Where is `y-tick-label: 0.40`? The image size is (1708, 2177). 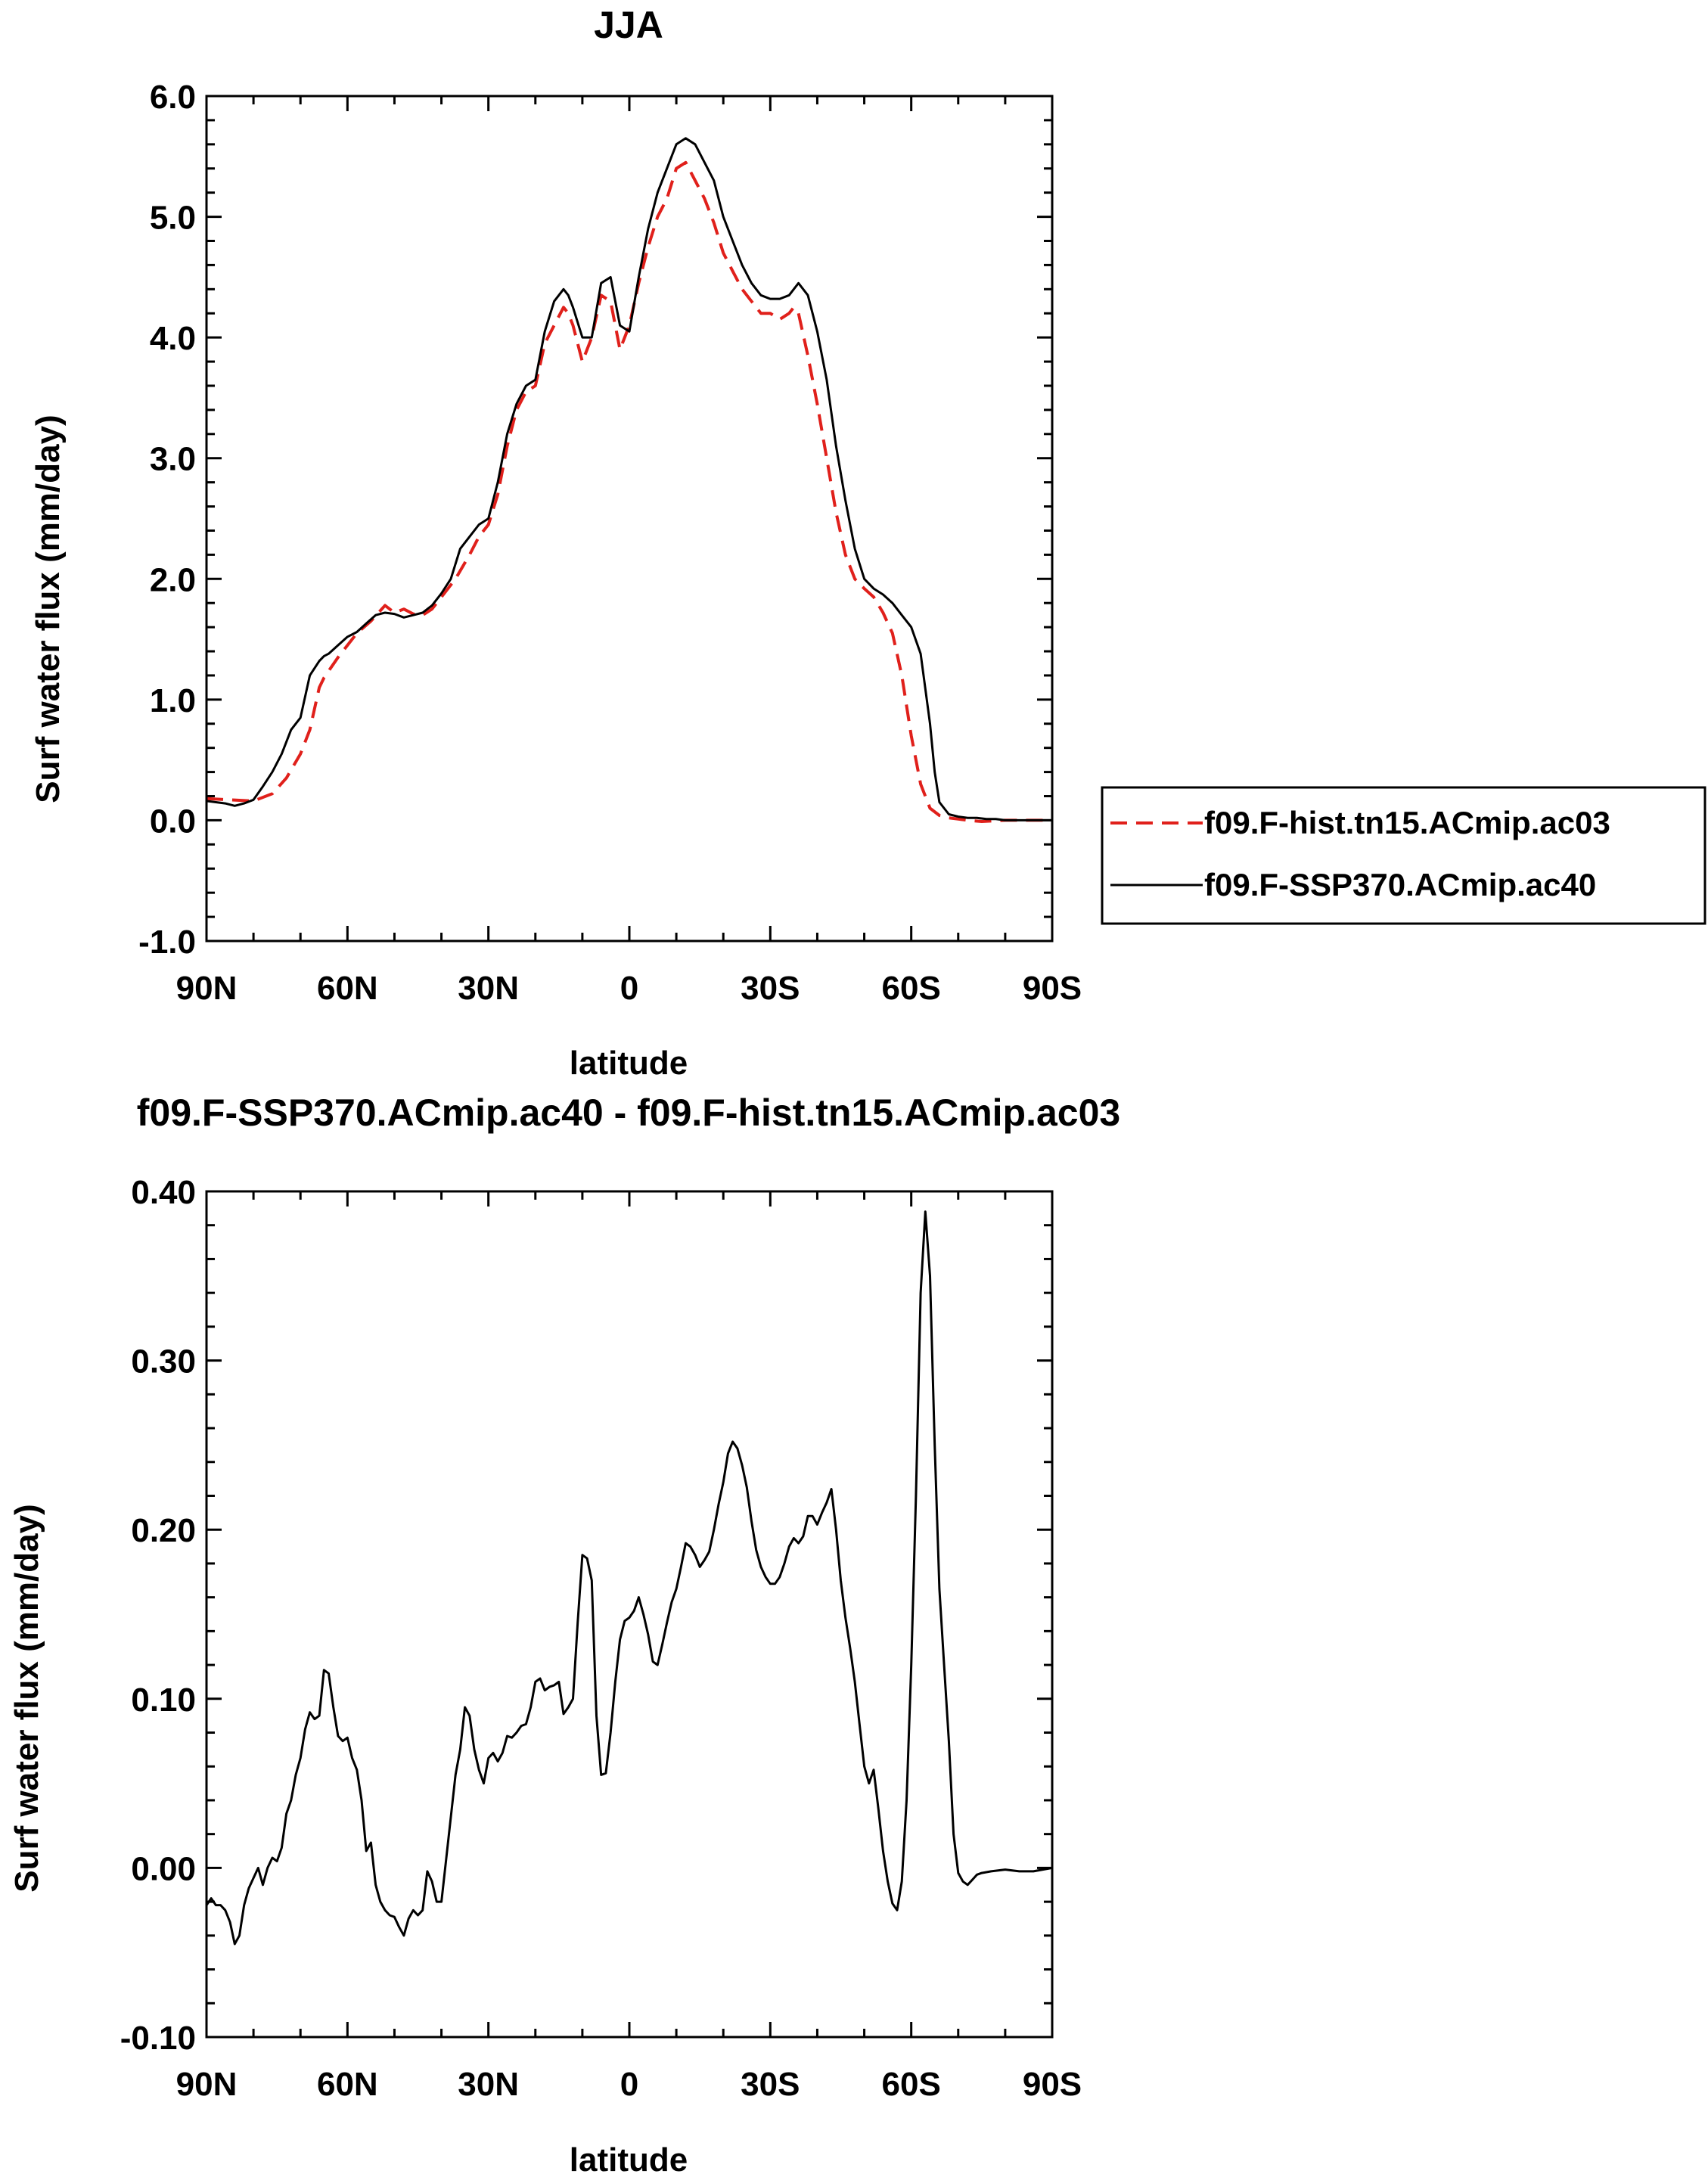 y-tick-label: 0.40 is located at coordinates (163, 1192).